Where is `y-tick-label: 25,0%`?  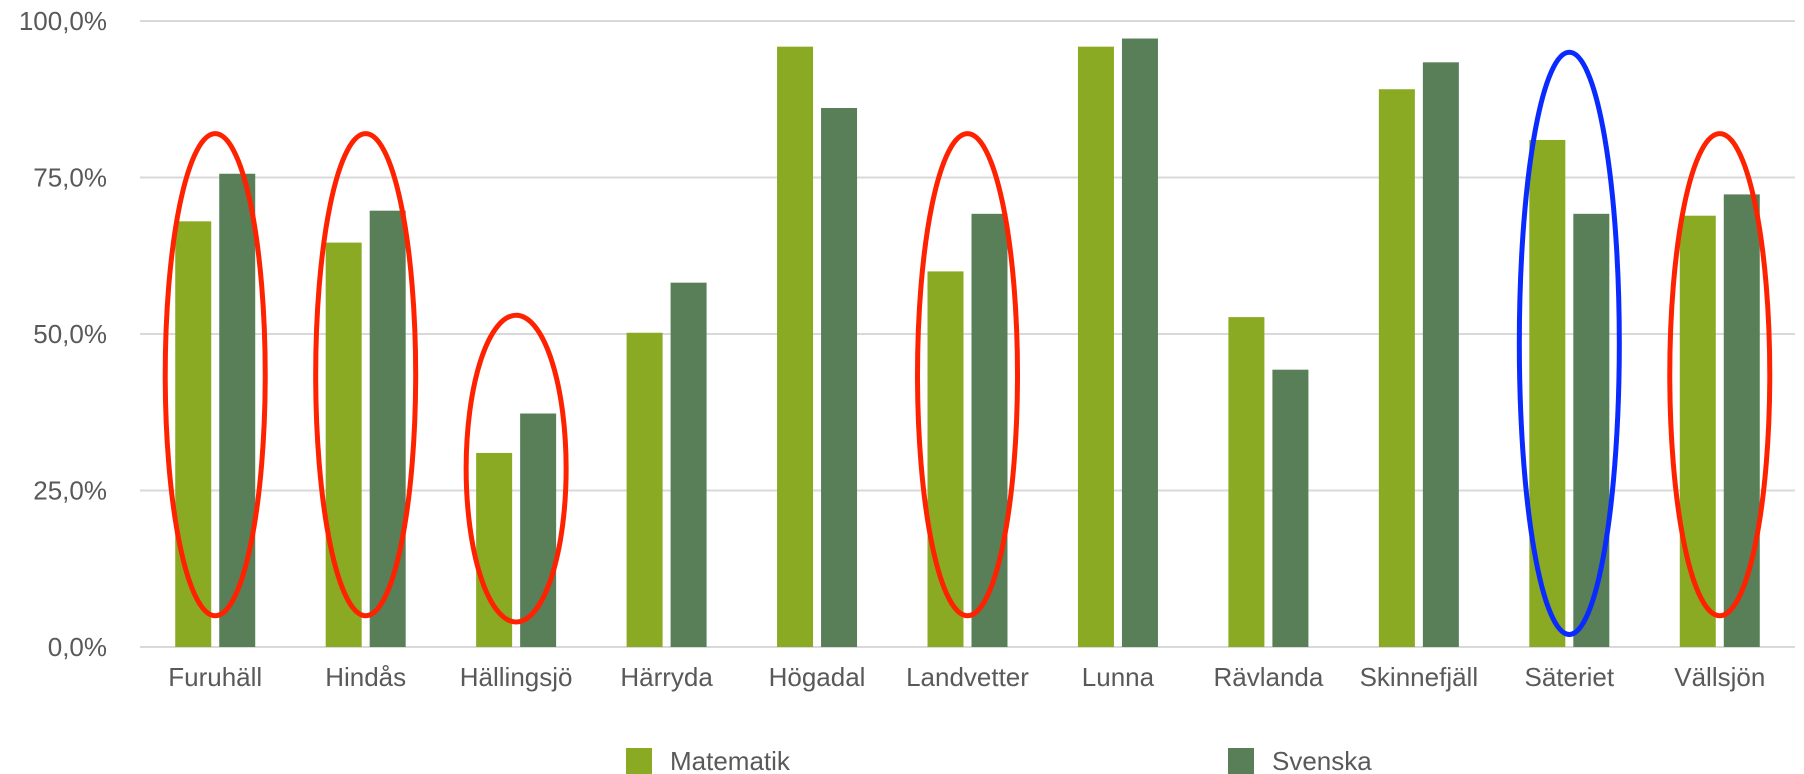
y-tick-label: 25,0% is located at coordinates (70, 491).